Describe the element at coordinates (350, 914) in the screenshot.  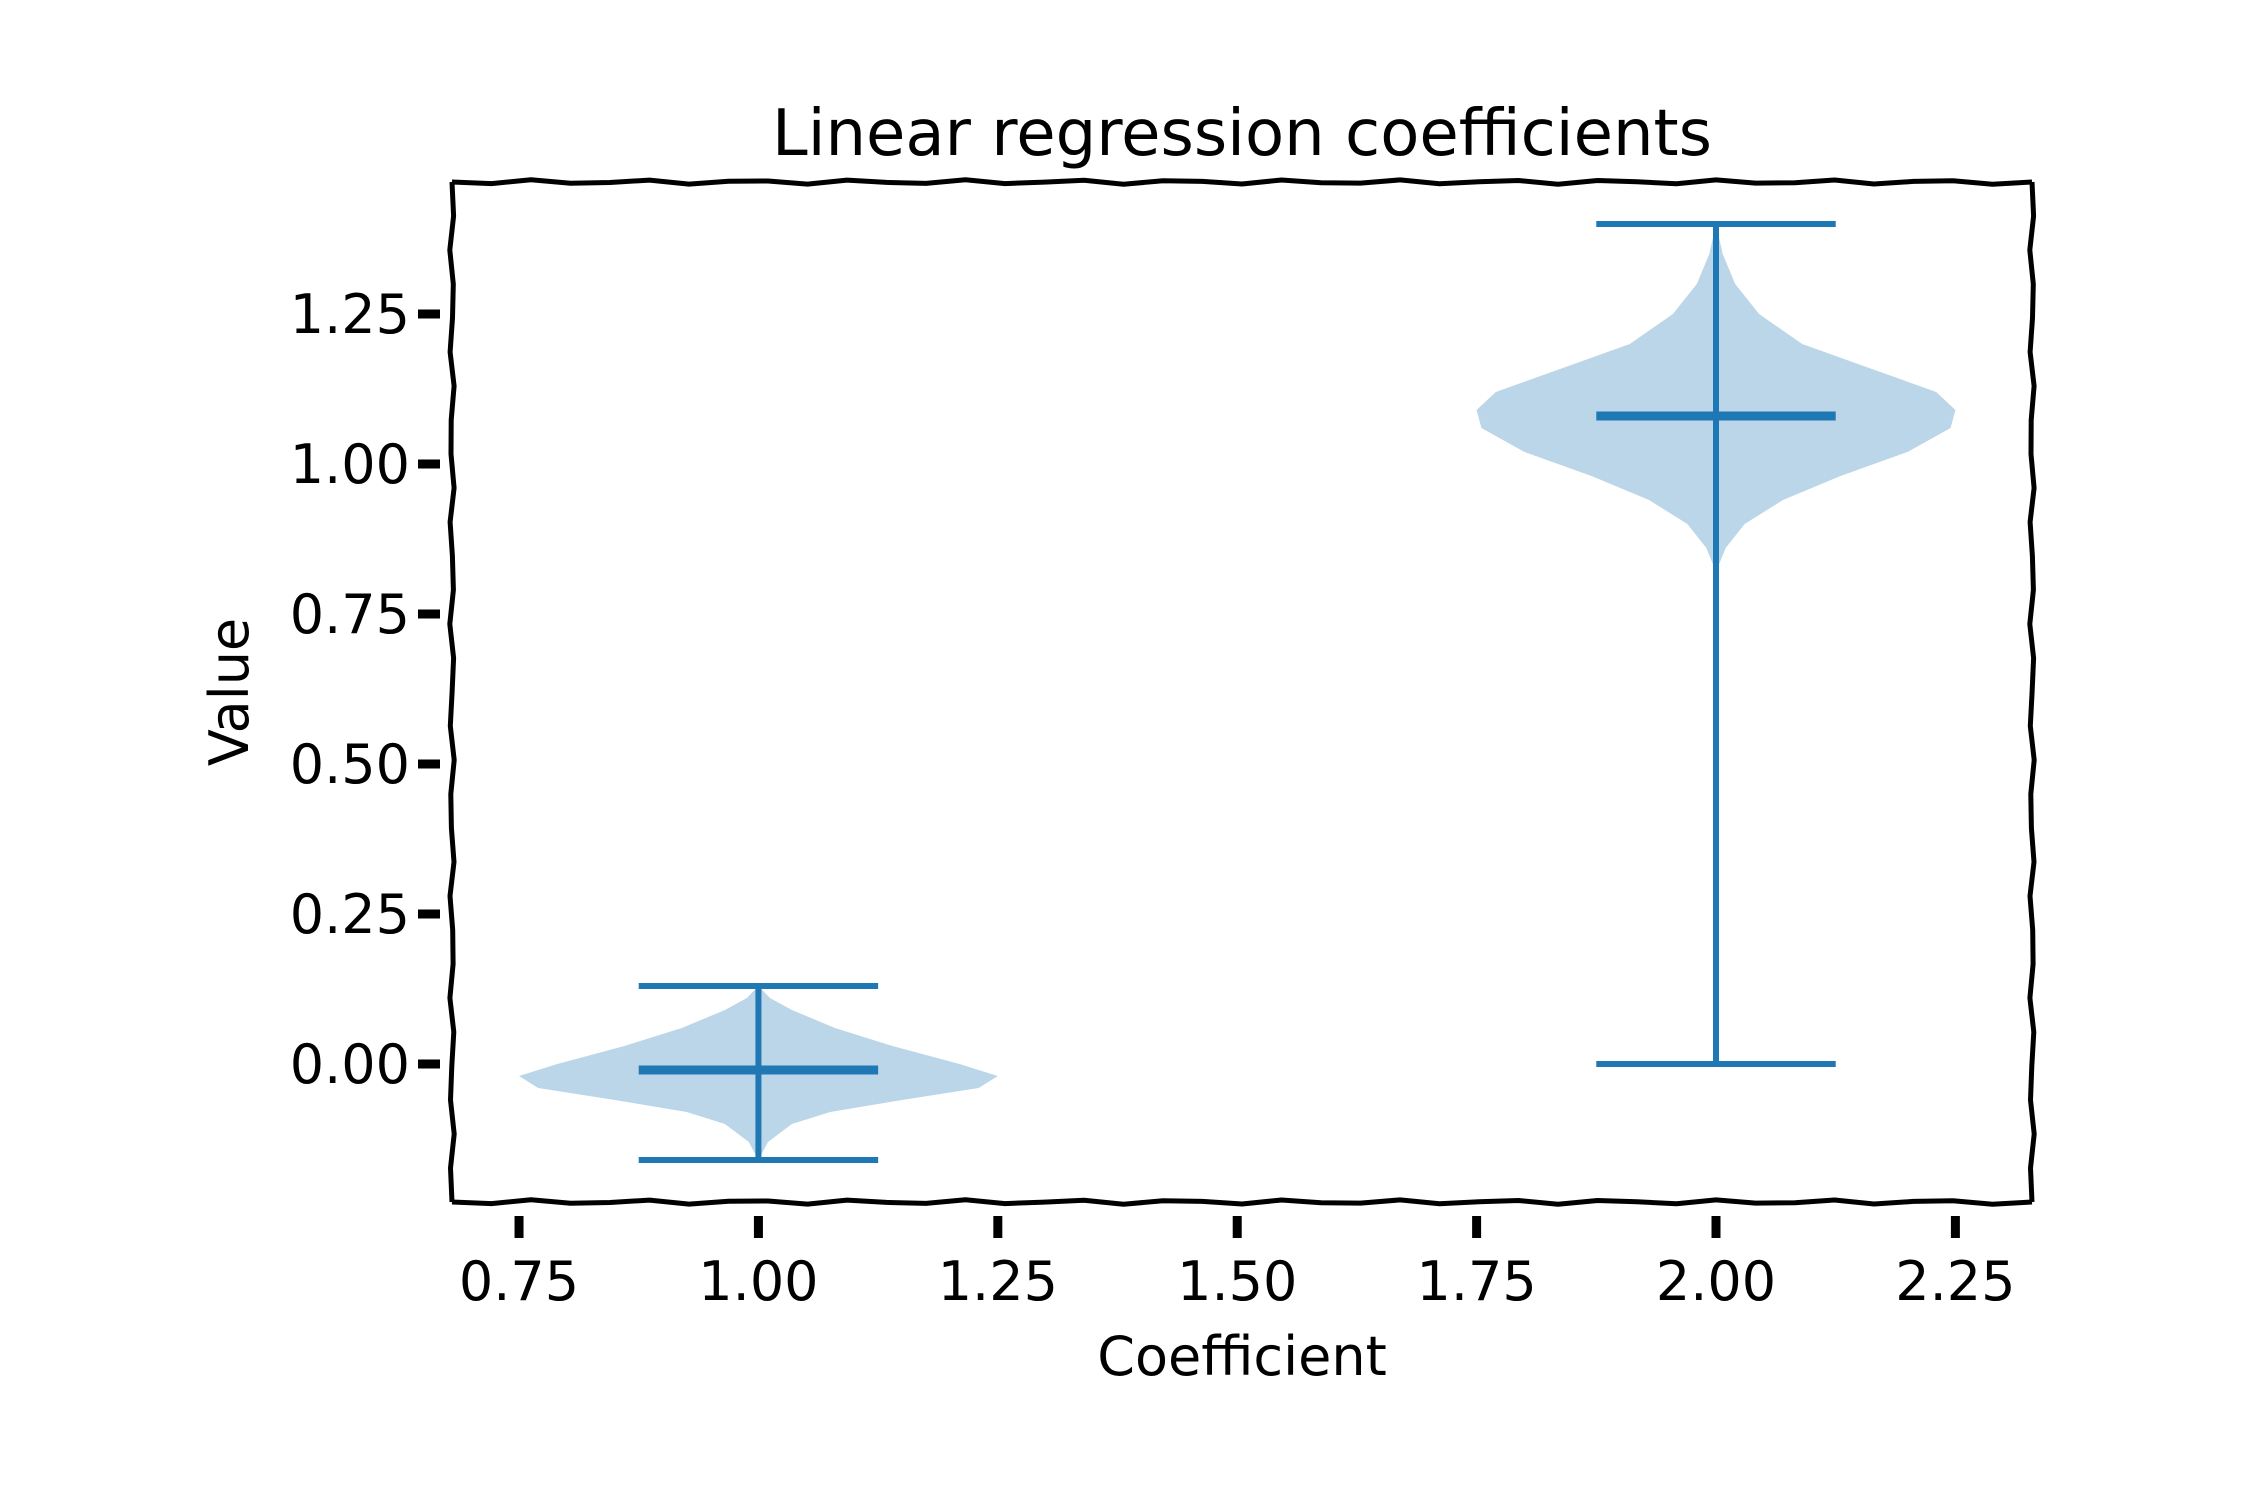
I see `y-tick-label: 0.25` at that location.